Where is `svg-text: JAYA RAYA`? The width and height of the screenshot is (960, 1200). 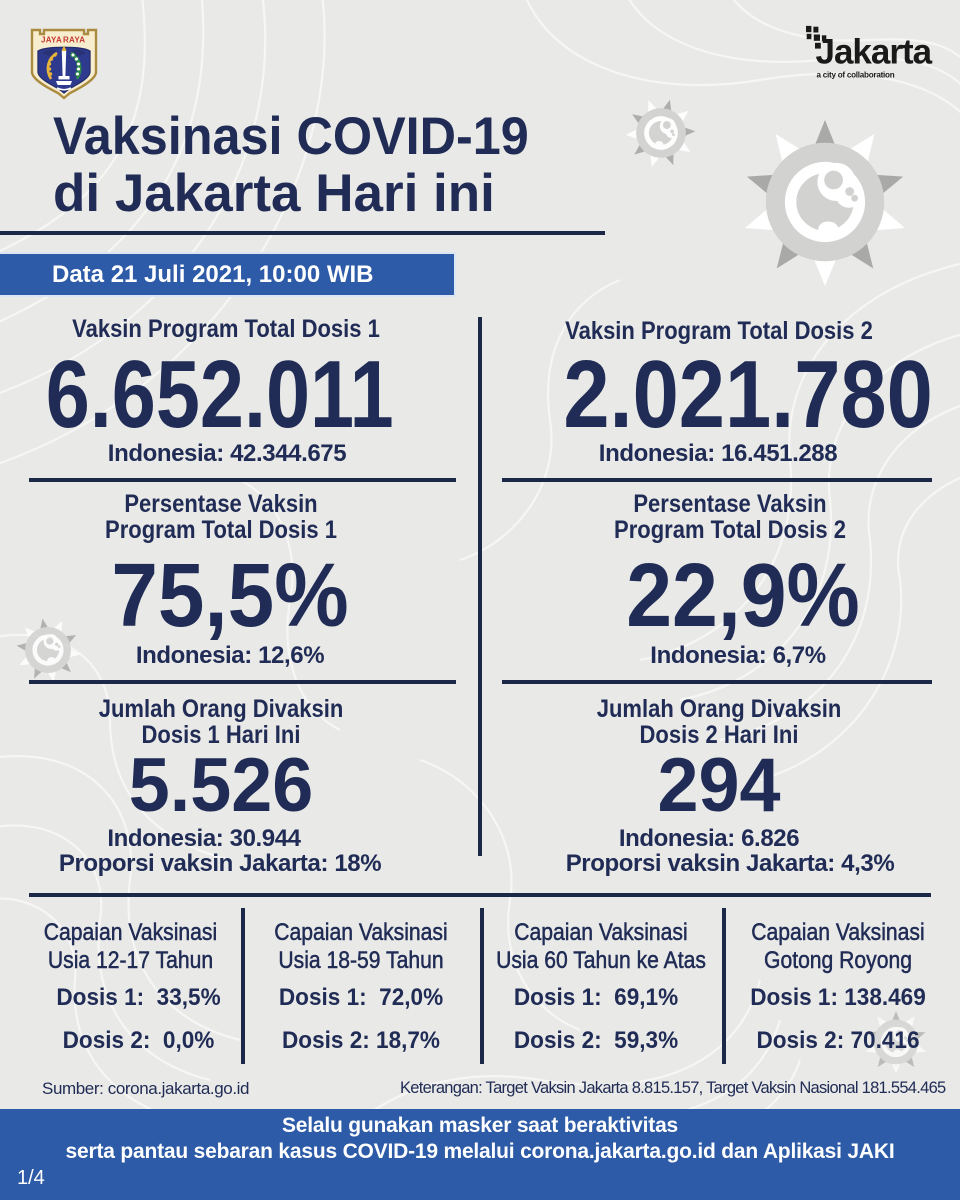 svg-text: JAYA RAYA is located at coordinates (64, 40).